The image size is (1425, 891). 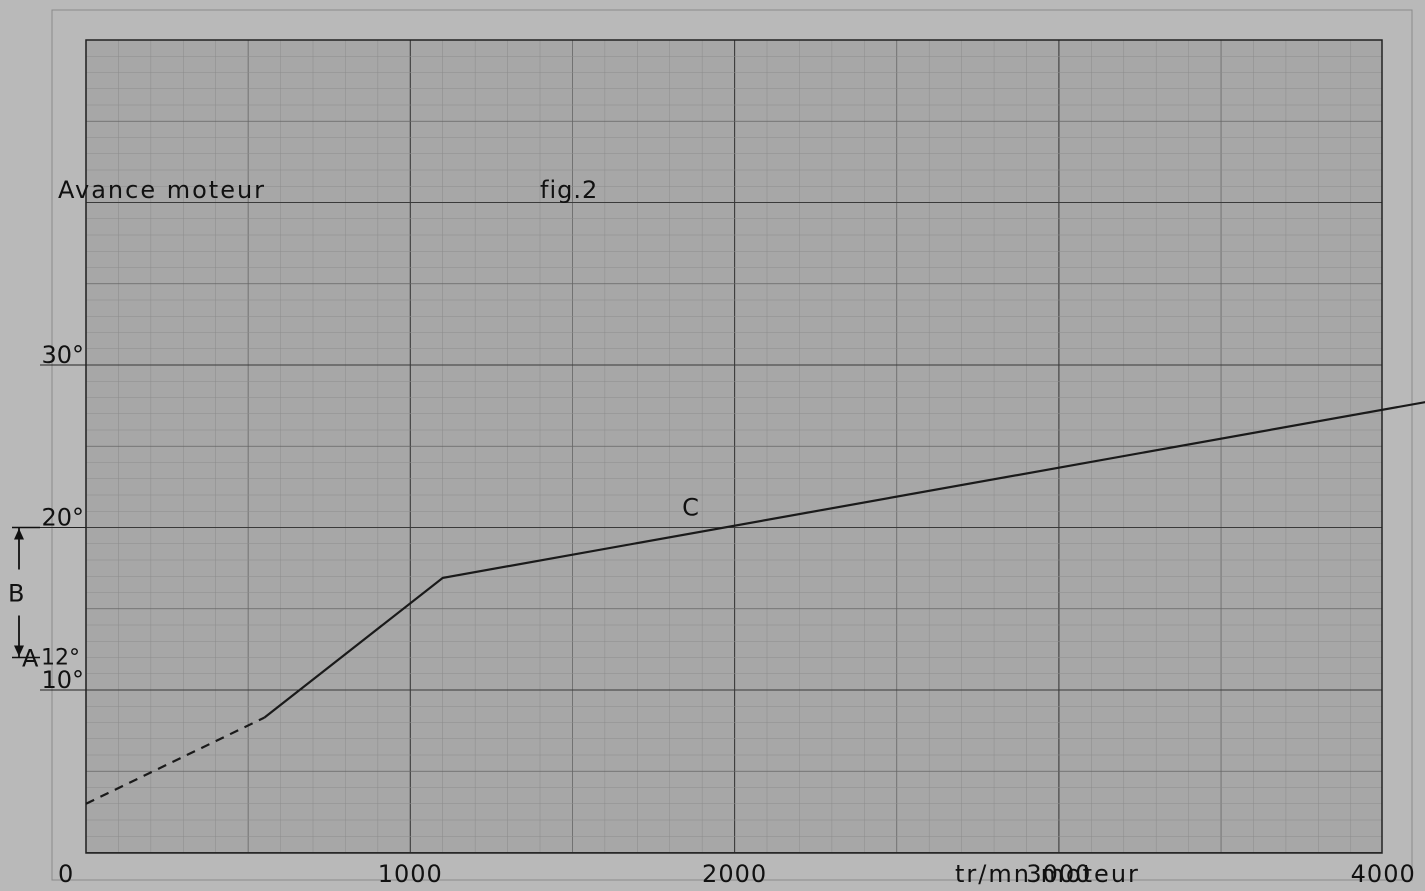 I want to click on curve-label-c: C, so click(x=690, y=507).